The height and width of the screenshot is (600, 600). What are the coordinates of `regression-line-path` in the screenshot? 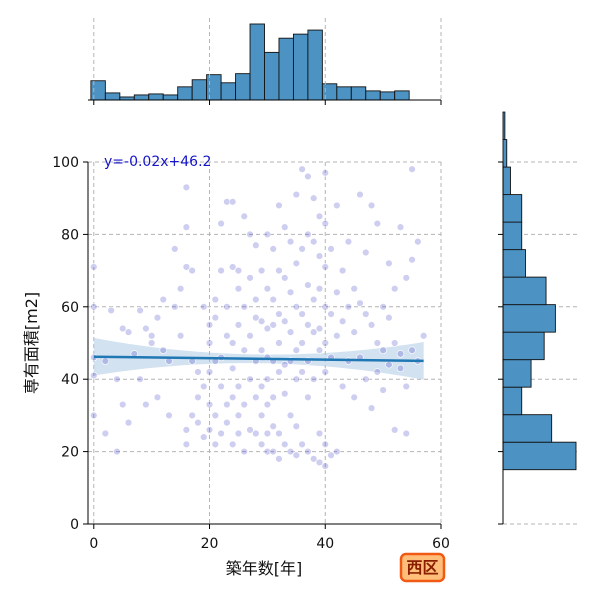 It's located at (258, 359).